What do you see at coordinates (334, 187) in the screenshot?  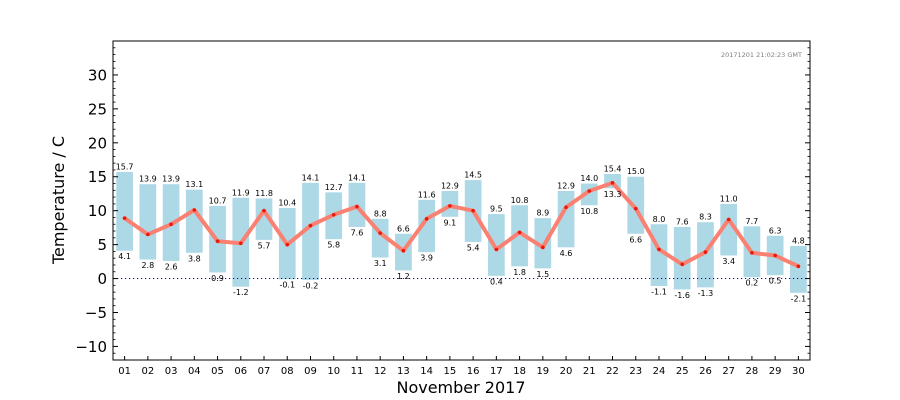 I see `max-label-10: 12.7` at bounding box center [334, 187].